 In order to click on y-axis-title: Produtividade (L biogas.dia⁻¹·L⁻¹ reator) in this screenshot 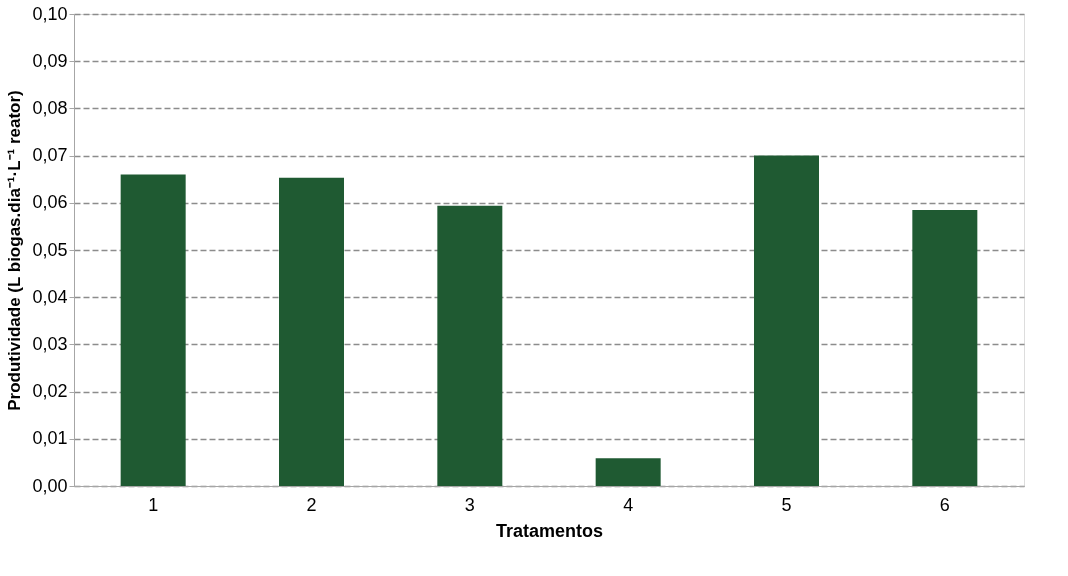, I will do `click(15, 250)`.